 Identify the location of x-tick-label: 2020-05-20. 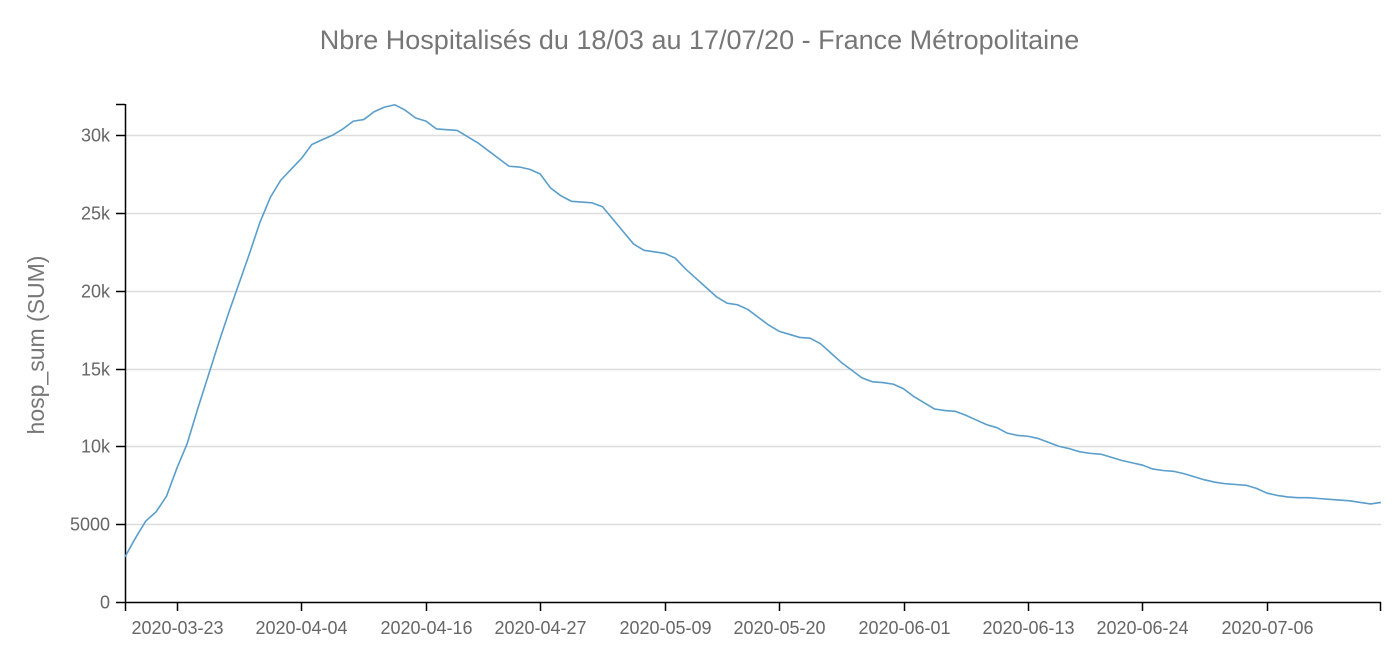
(779, 628).